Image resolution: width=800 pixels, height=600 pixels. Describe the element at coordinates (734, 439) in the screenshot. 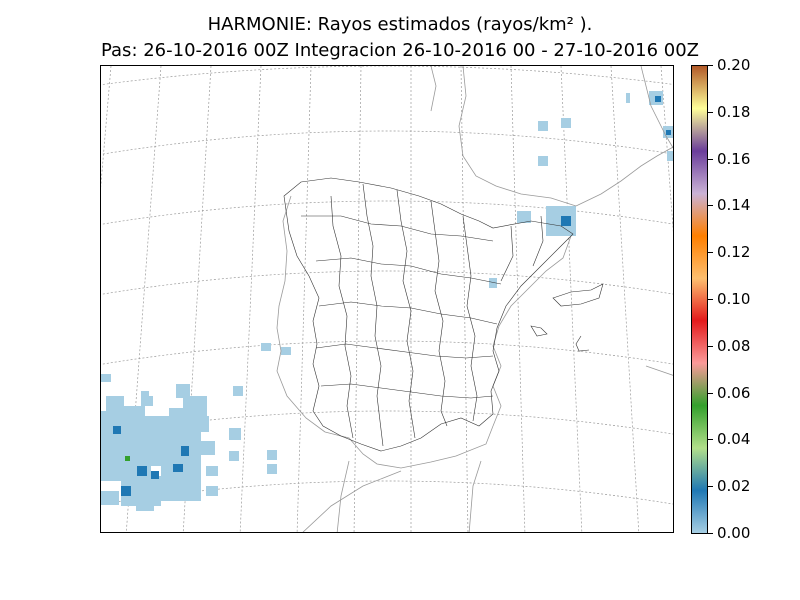

I see `colorbar-tick-label: 0.04` at that location.